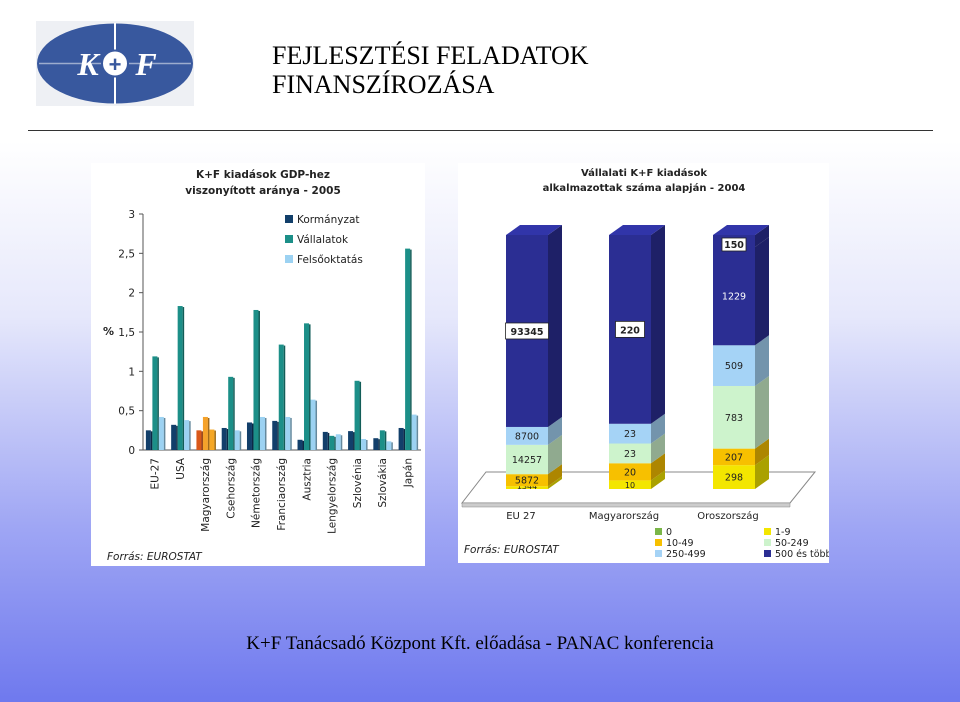 The width and height of the screenshot is (960, 702). What do you see at coordinates (231, 488) in the screenshot?
I see `chart1-category-label: Csehország` at bounding box center [231, 488].